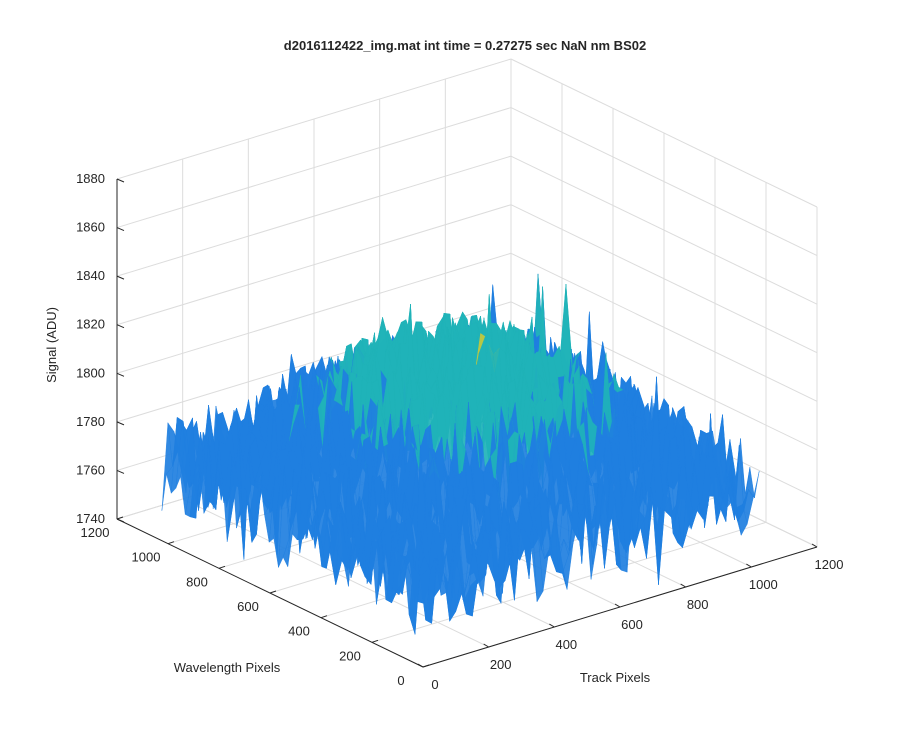 The image size is (900, 750). What do you see at coordinates (248, 606) in the screenshot?
I see `y-tick-label: 600` at bounding box center [248, 606].